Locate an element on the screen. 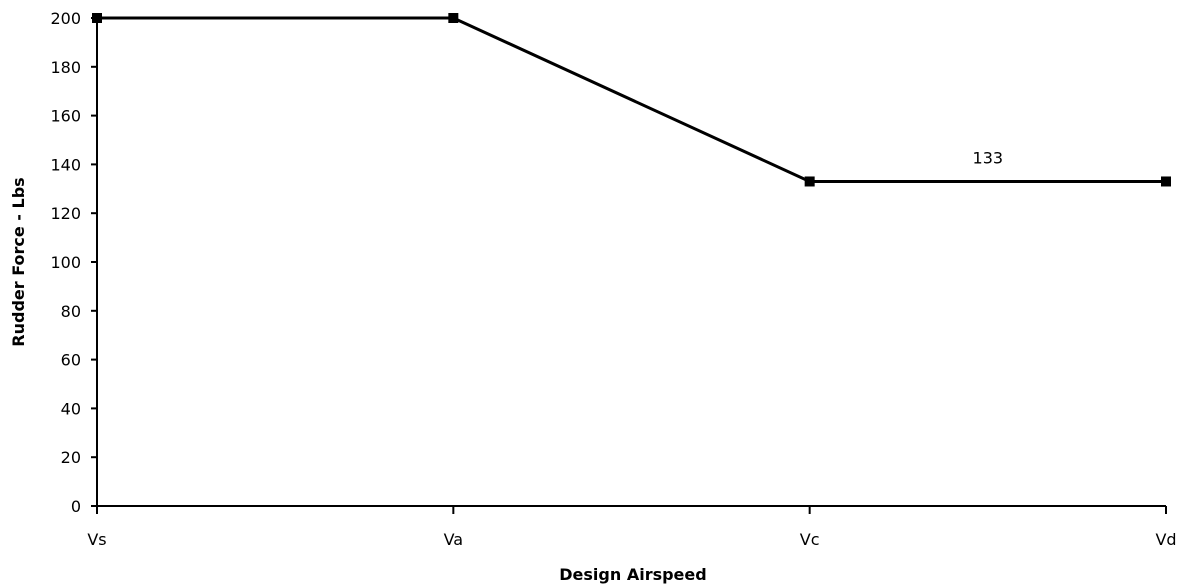 The height and width of the screenshot is (584, 1180). labels: 133 is located at coordinates (988, 157).